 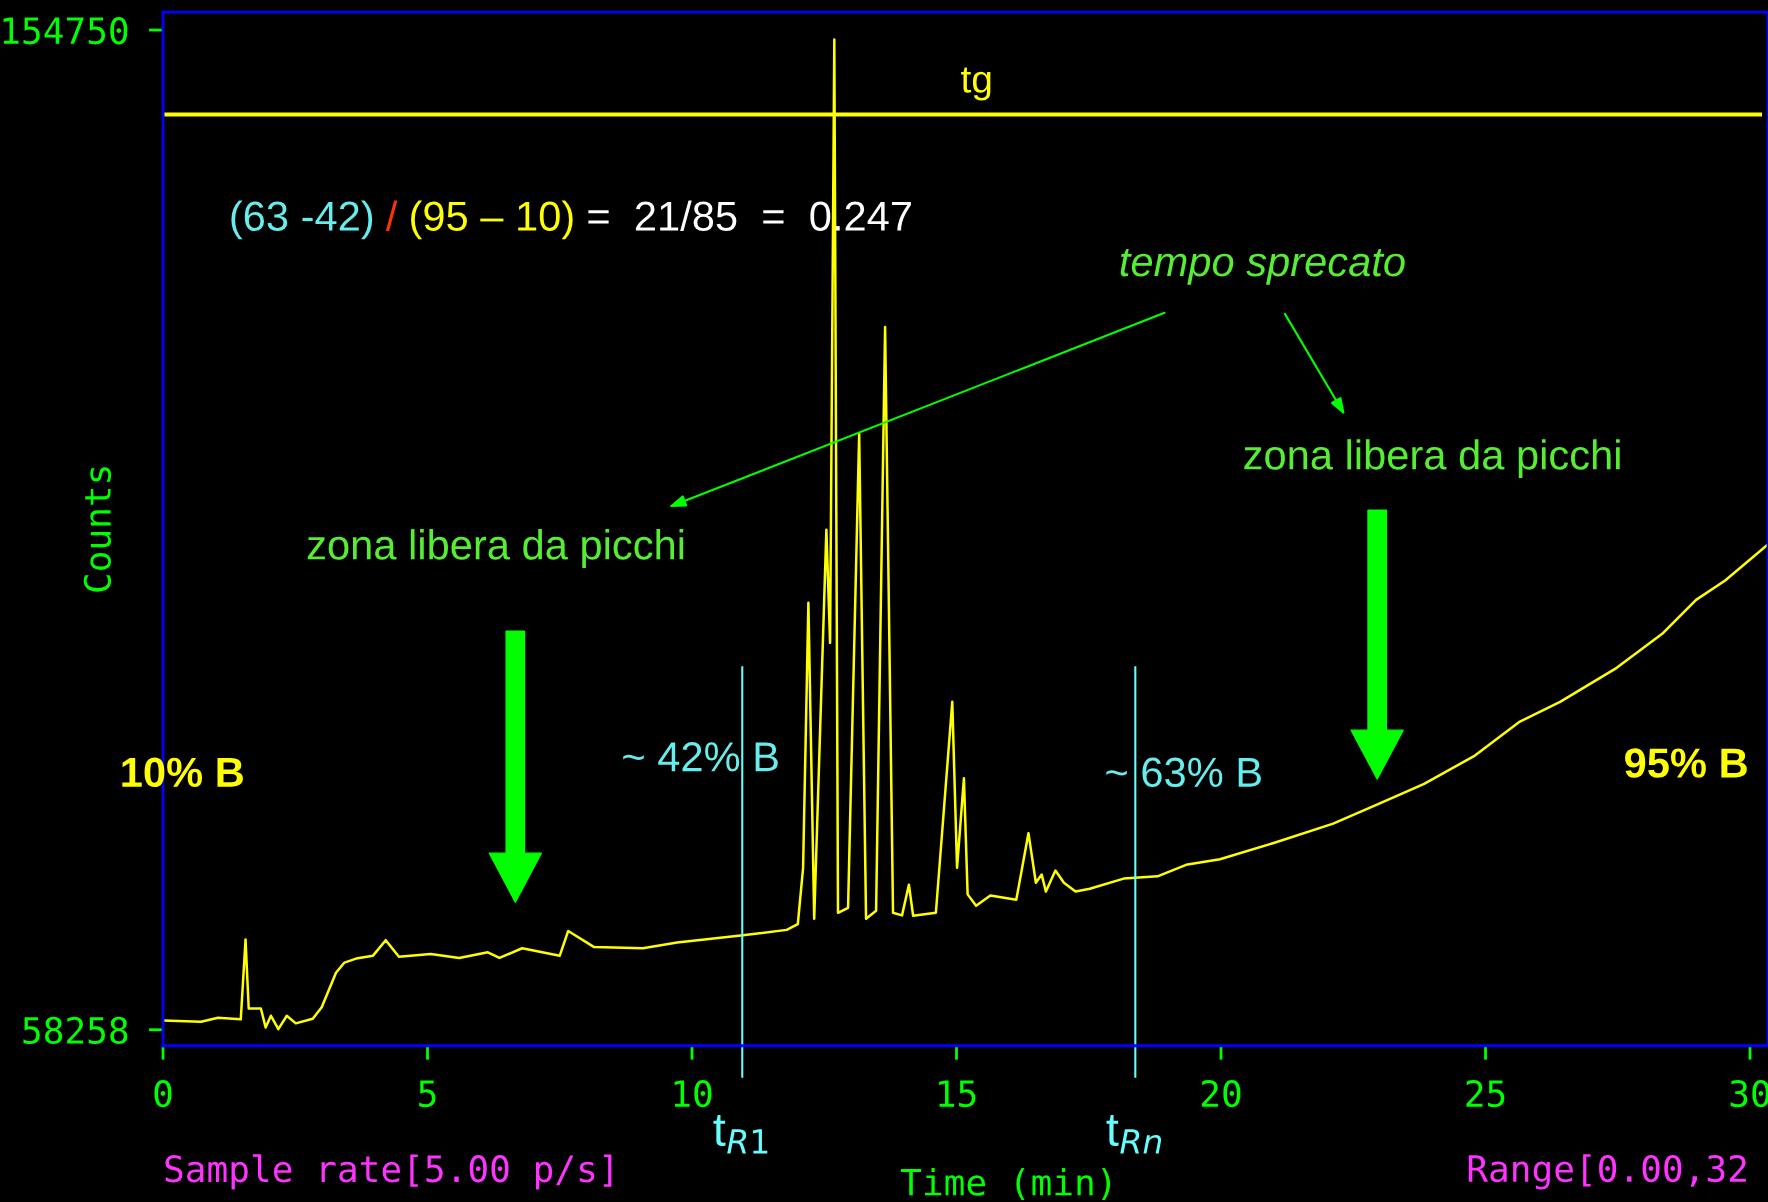 I want to click on annotation: (95 – 10), so click(x=492, y=220).